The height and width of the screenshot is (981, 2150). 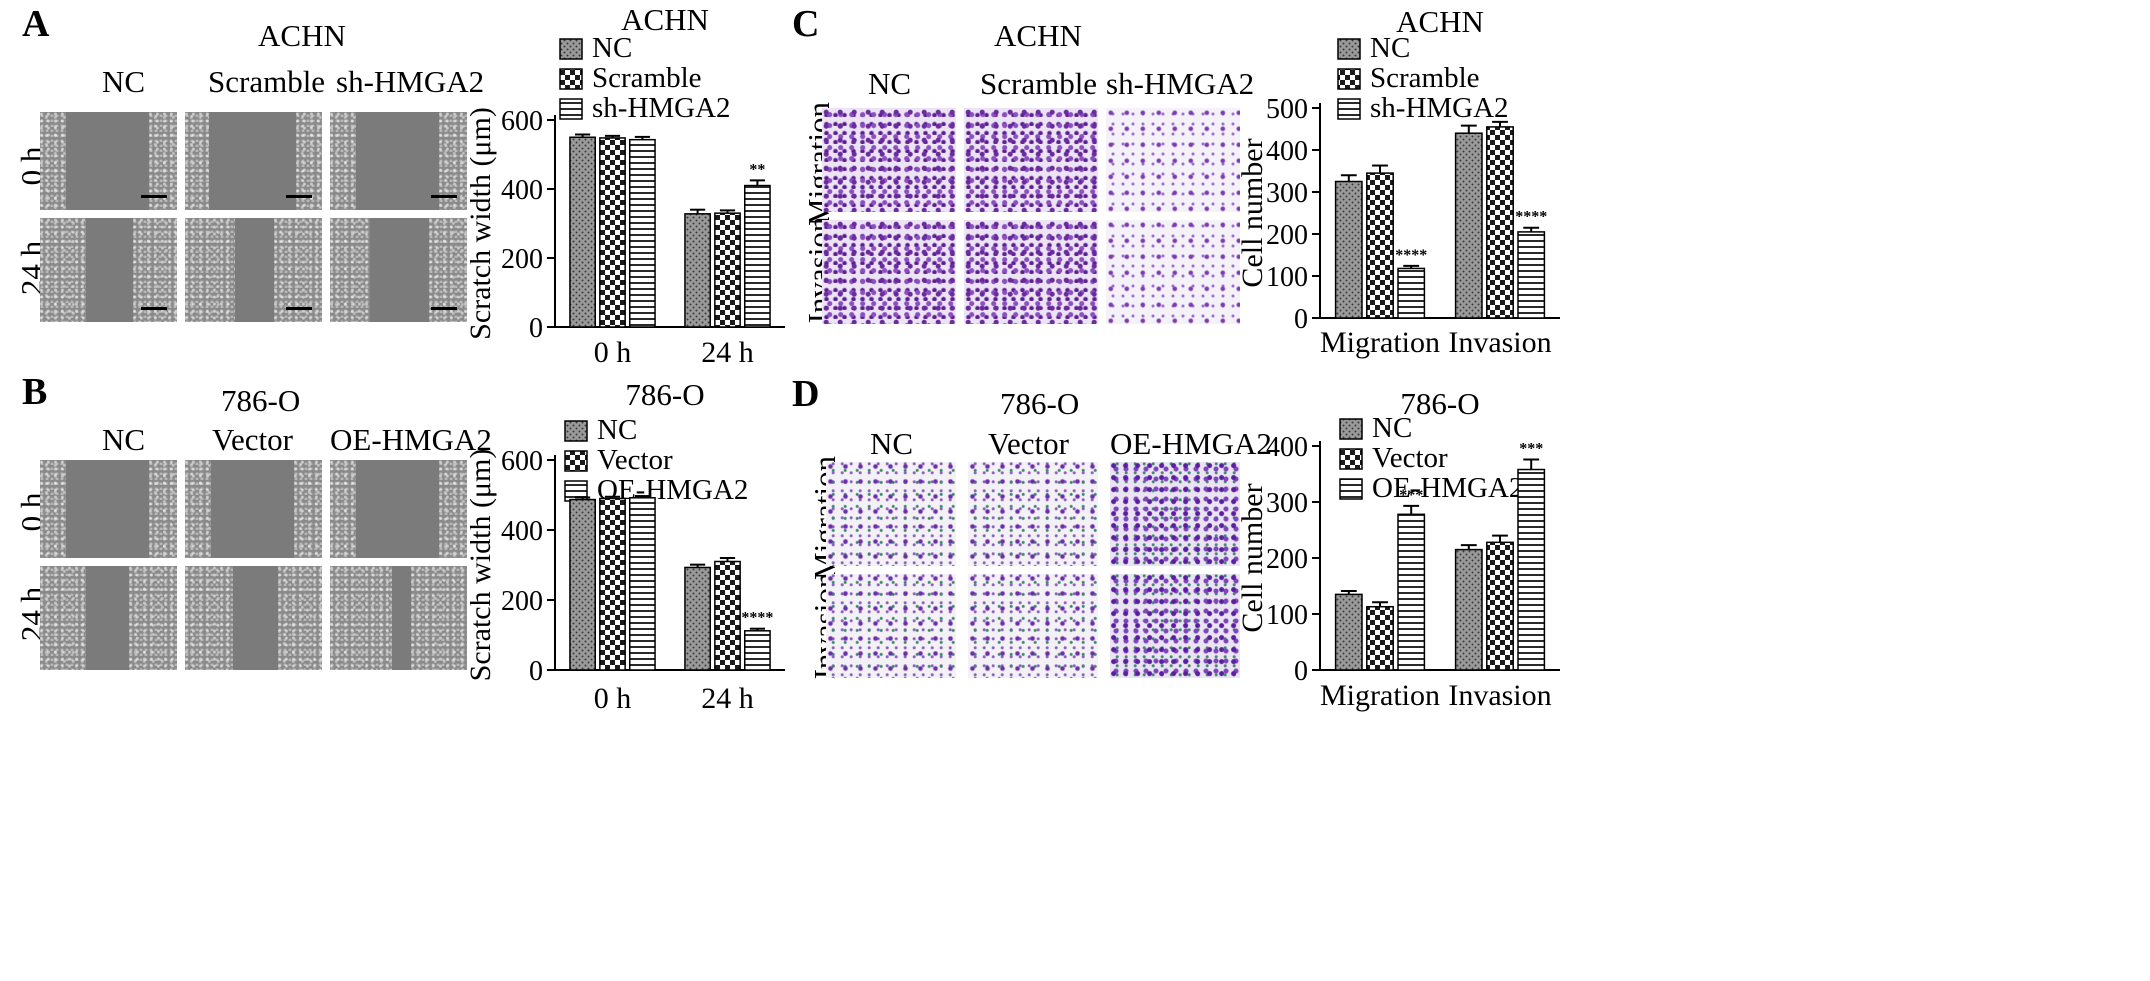 I want to click on bar-scramble-0-h, so click(x=612, y=232).